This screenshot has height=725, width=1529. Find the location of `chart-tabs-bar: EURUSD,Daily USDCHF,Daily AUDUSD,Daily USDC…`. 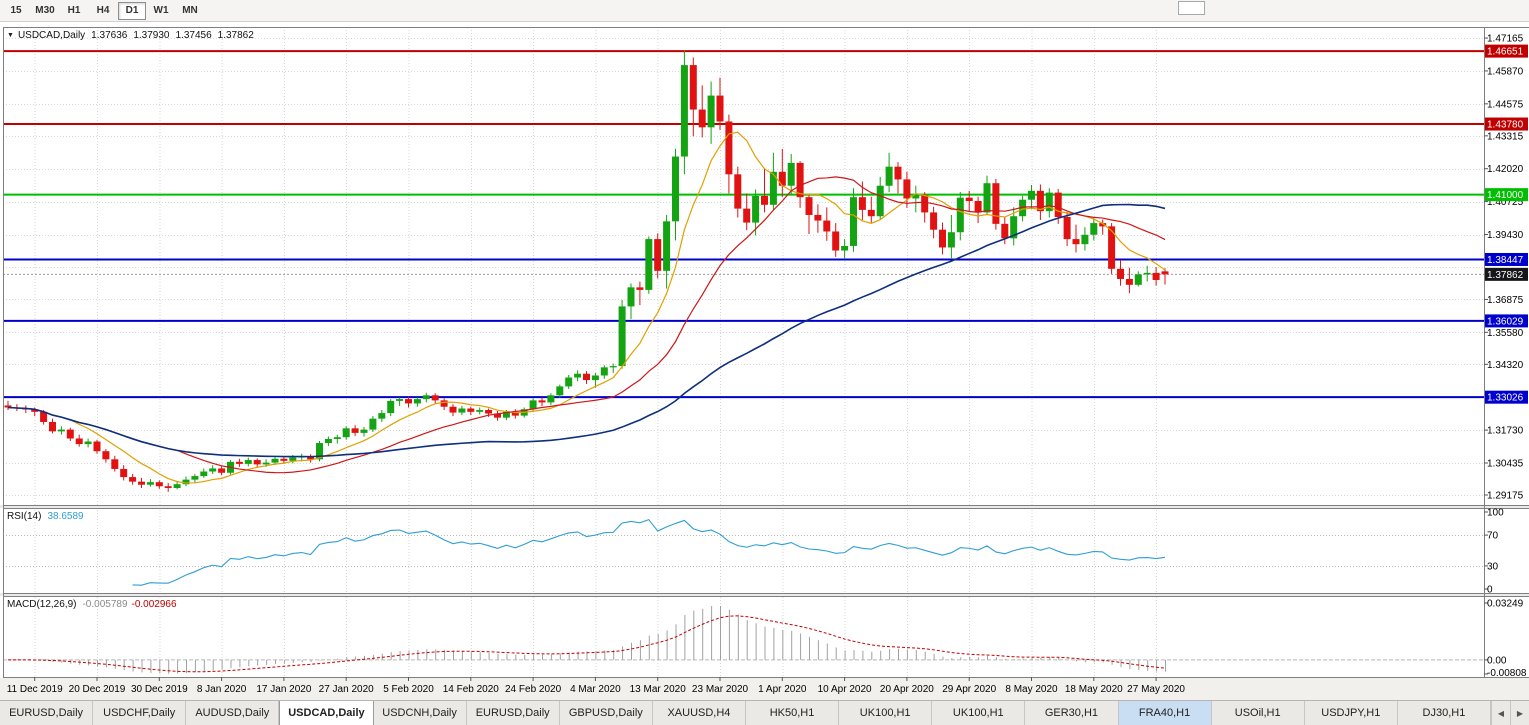

chart-tabs-bar: EURUSD,Daily USDCHF,Daily AUDUSD,Daily USDC… is located at coordinates (764, 712).